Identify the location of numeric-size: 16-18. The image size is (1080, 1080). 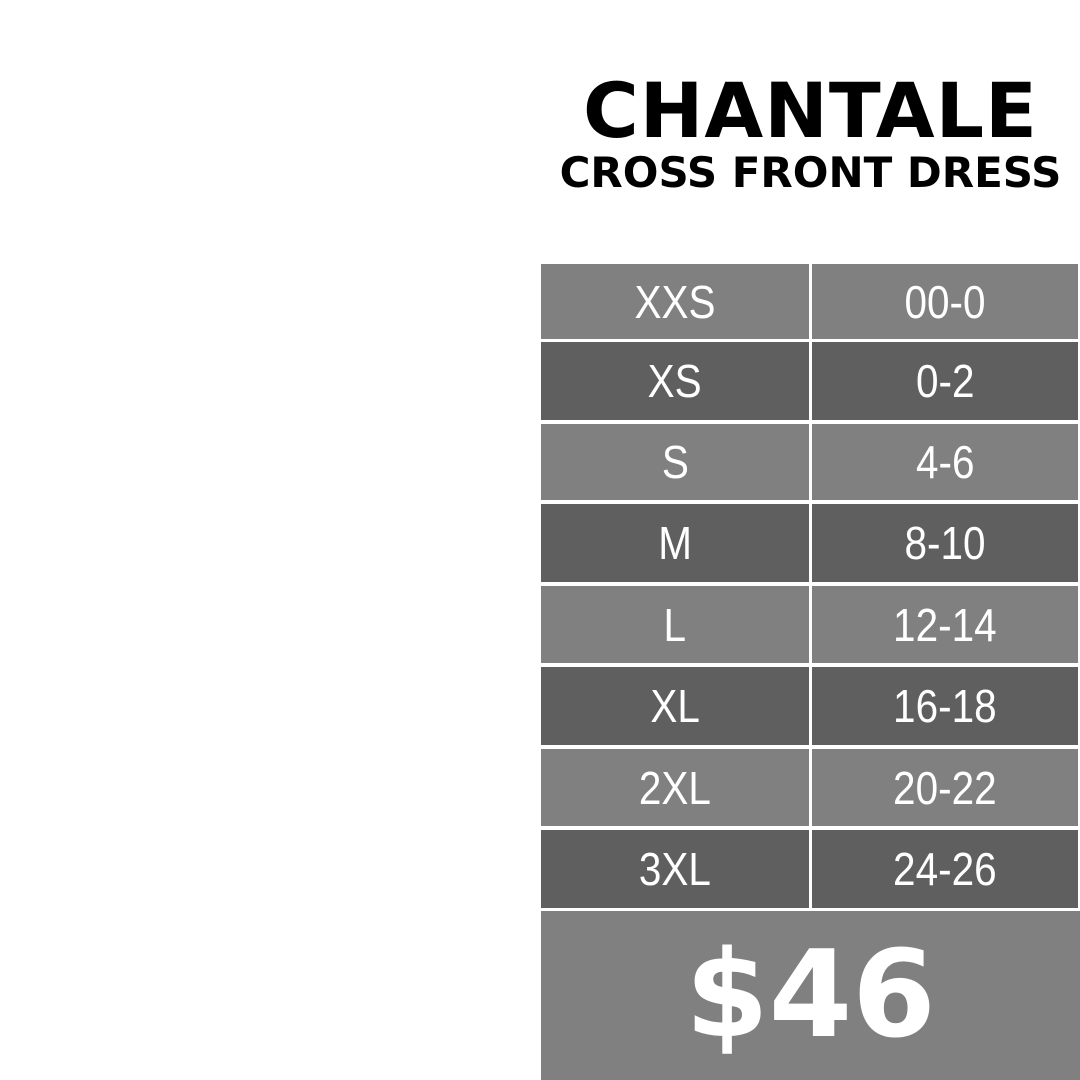
(945, 706).